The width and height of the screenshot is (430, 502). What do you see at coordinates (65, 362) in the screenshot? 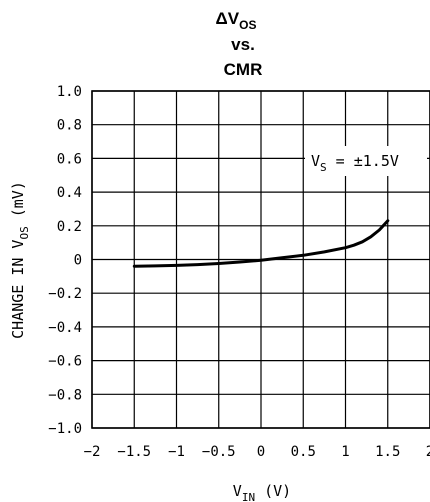
I see `y-tick-label: −0.6` at bounding box center [65, 362].